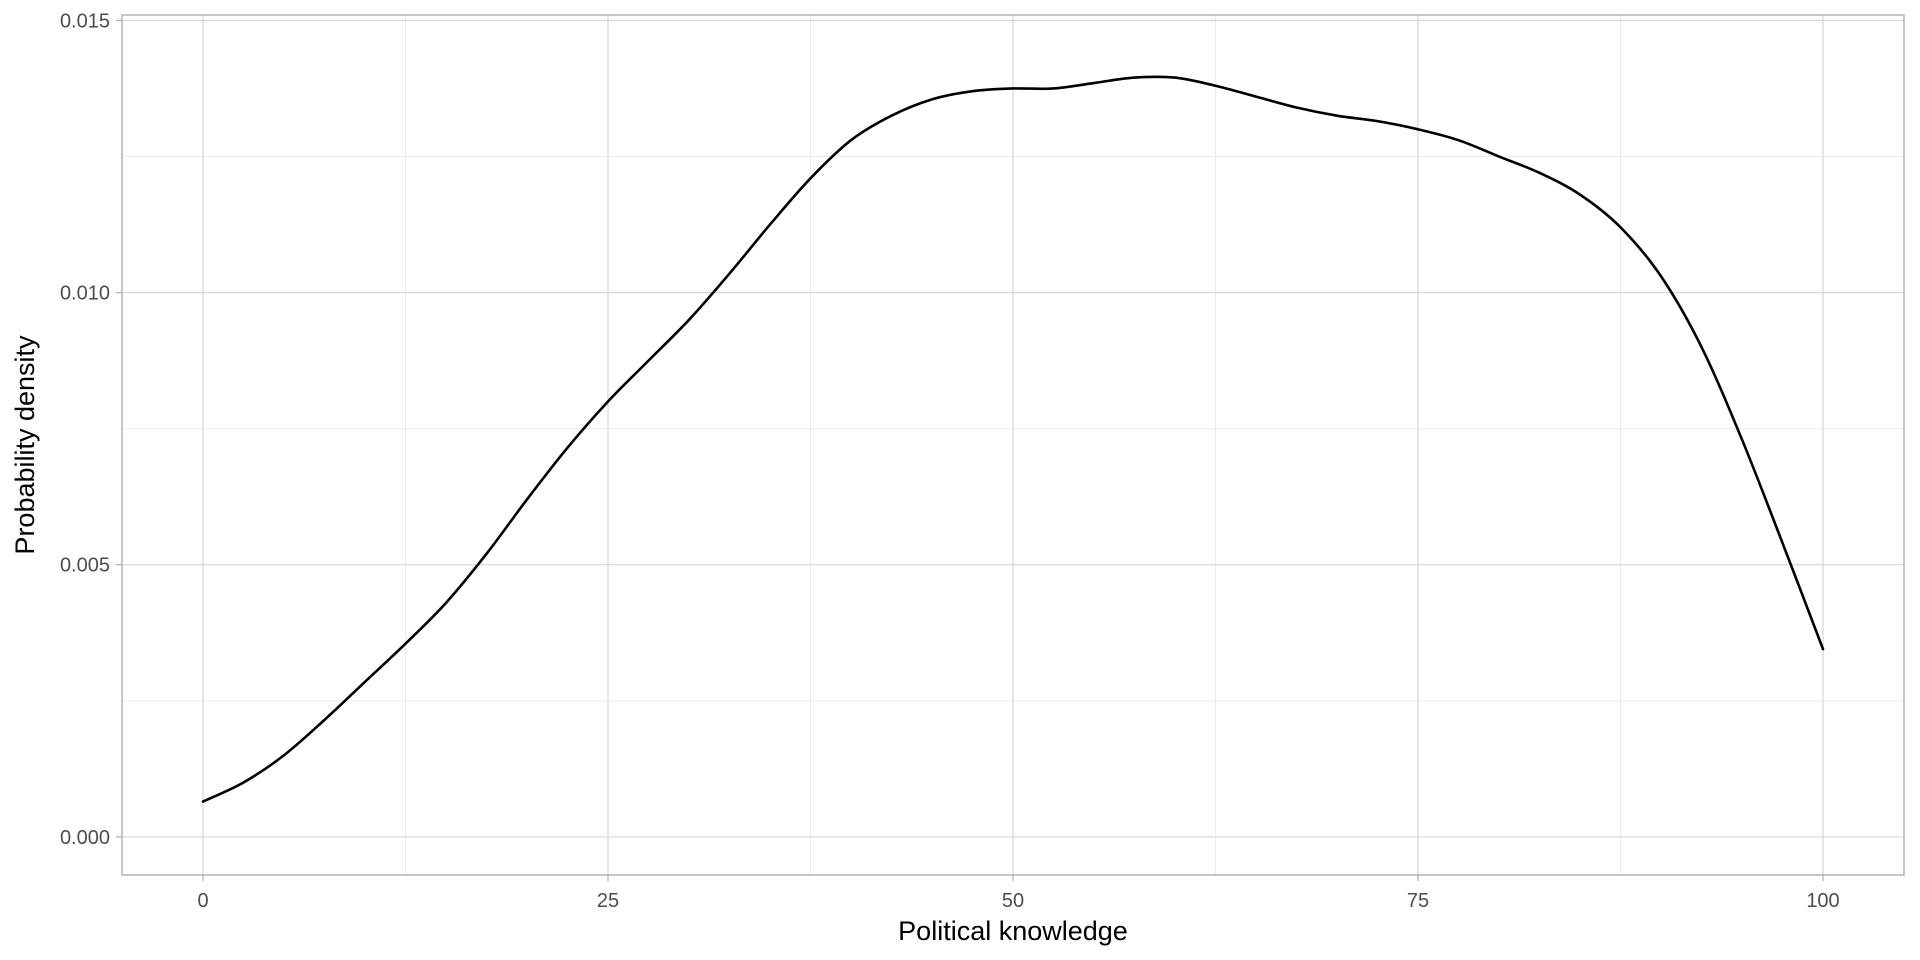 This screenshot has width=1920, height=960. Describe the element at coordinates (1822, 901) in the screenshot. I see `x-tick-label: 100` at that location.